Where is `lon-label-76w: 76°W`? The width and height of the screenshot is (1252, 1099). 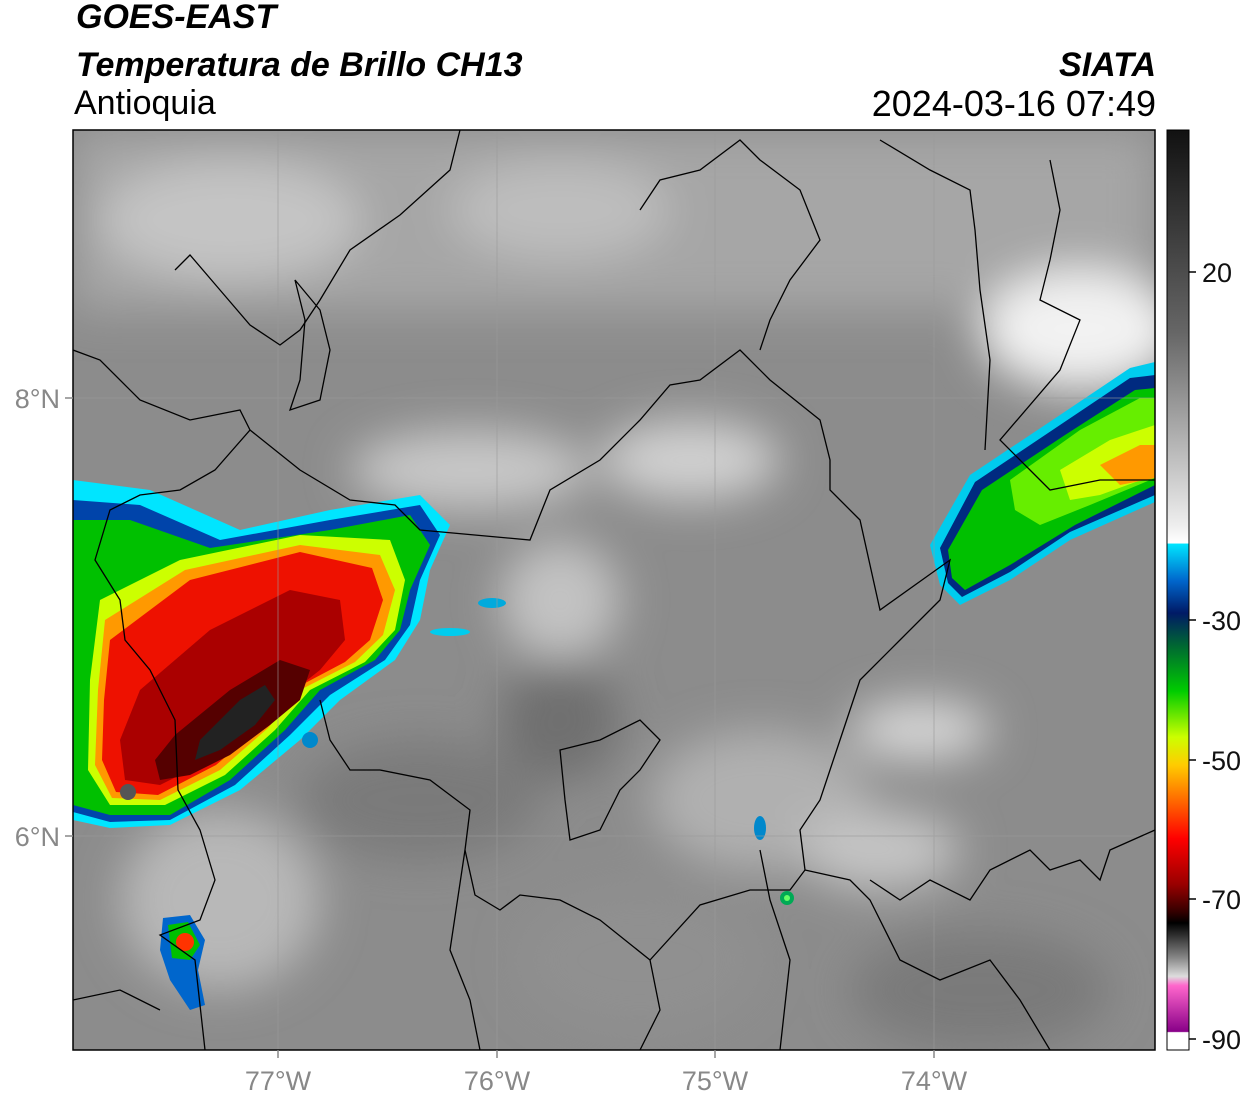
lon-label-76w: 76°W is located at coordinates (497, 1081).